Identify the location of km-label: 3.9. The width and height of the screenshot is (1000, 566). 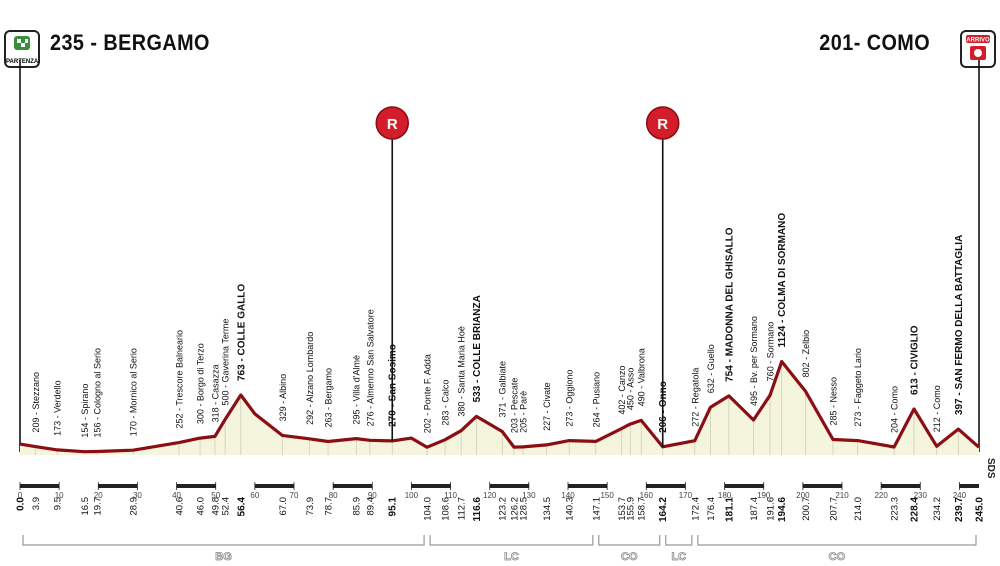
(36, 503).